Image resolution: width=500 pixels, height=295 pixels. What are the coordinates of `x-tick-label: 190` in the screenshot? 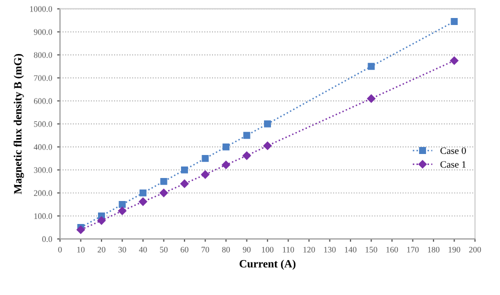 It's located at (454, 249).